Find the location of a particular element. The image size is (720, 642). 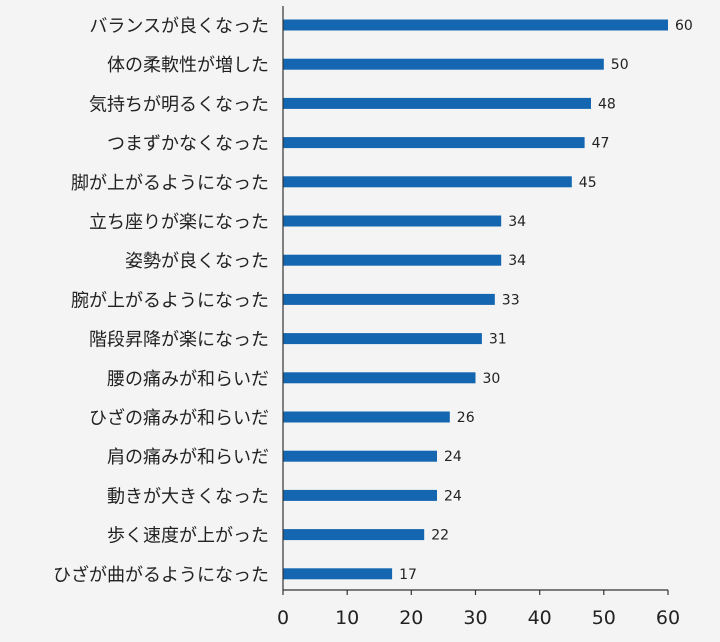

category-label: 立ち座りが楽になった is located at coordinates (179, 222).